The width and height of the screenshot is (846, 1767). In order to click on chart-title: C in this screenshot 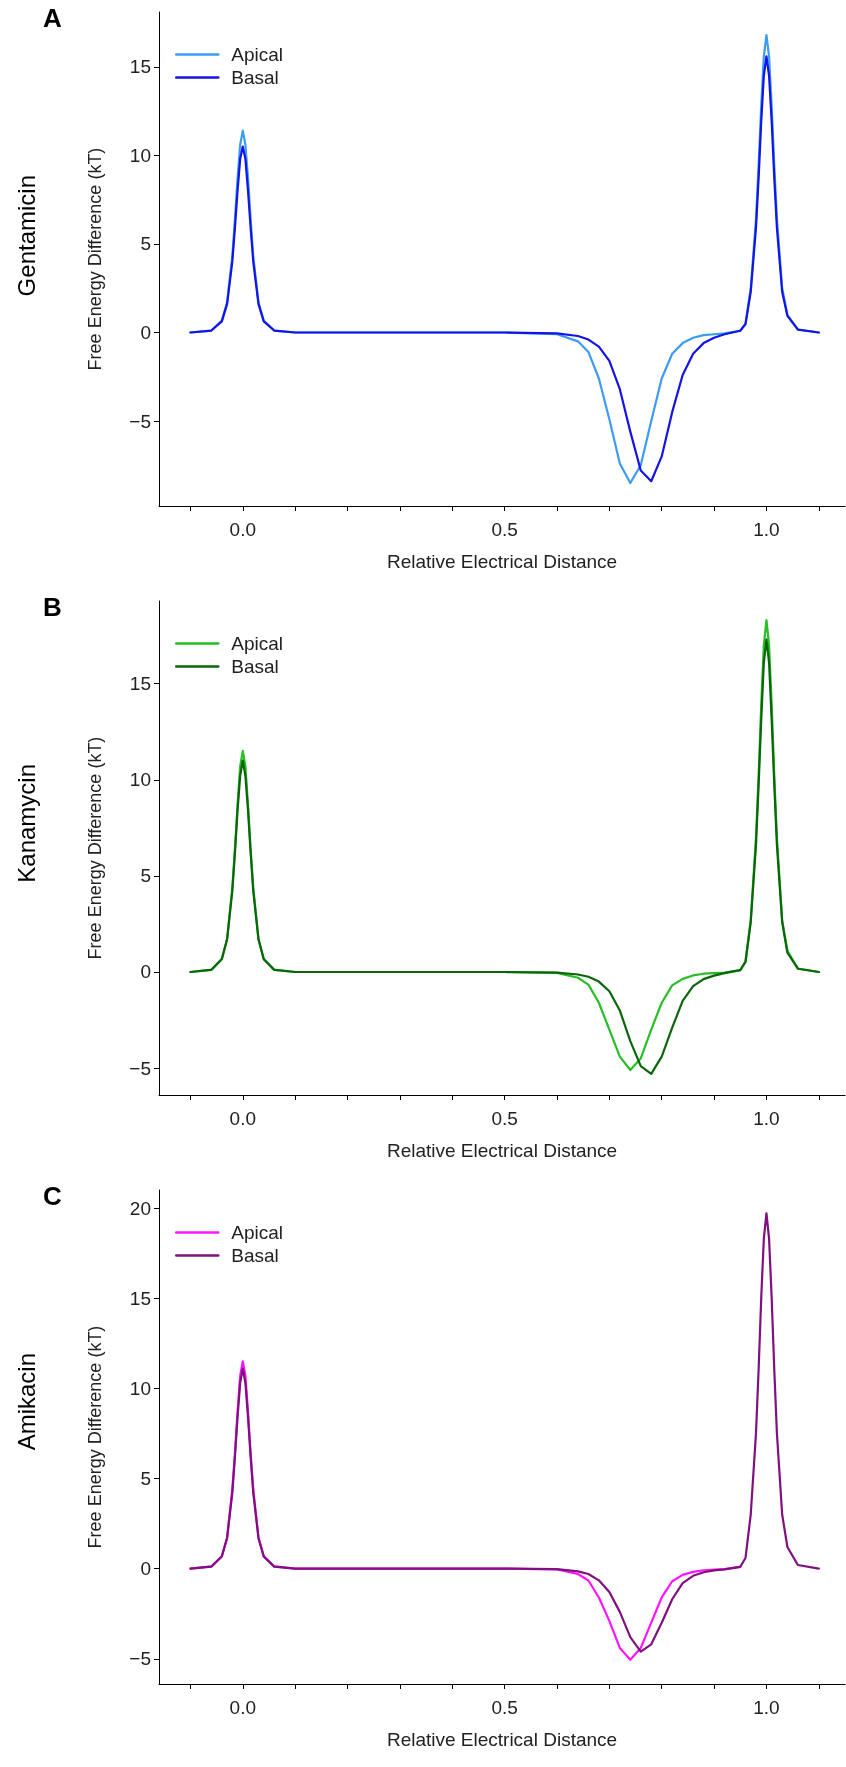, I will do `click(52, 1196)`.